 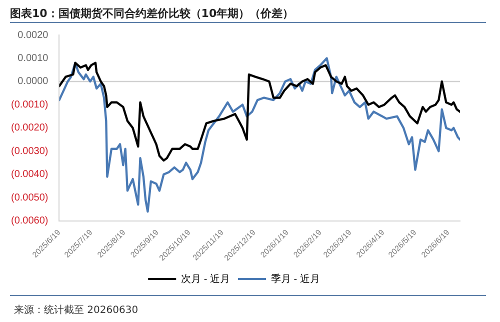 I want to click on y-tick-label: (0.0020), so click(x=29, y=128).